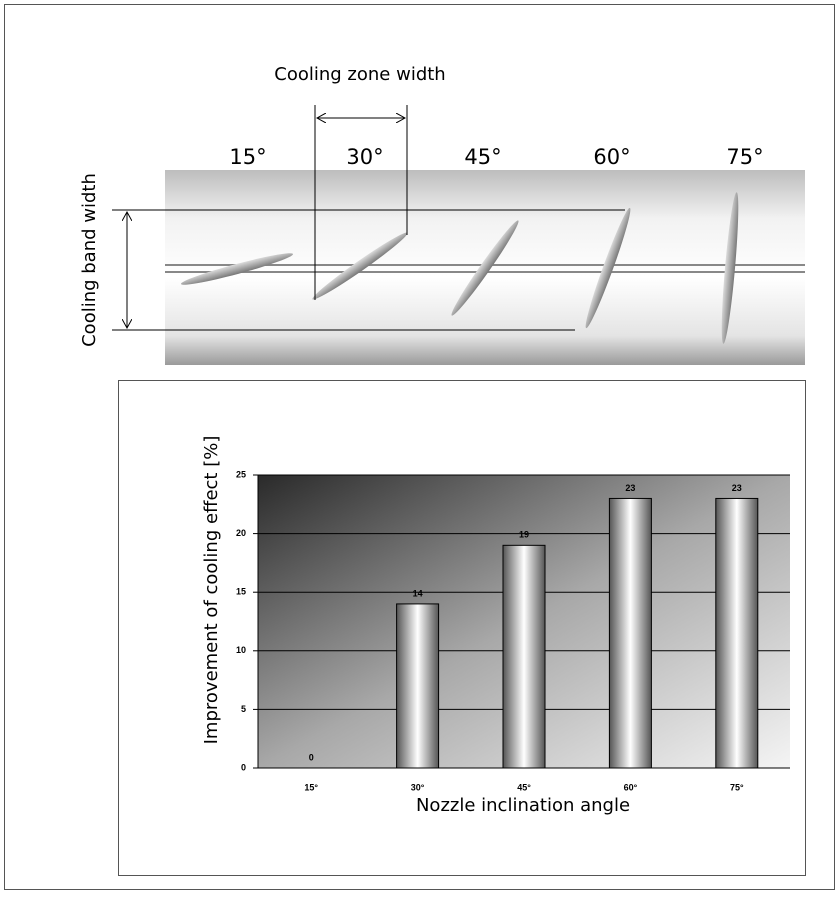 Image resolution: width=840 pixels, height=899 pixels. I want to click on x-tick-label: 15°, so click(311, 787).